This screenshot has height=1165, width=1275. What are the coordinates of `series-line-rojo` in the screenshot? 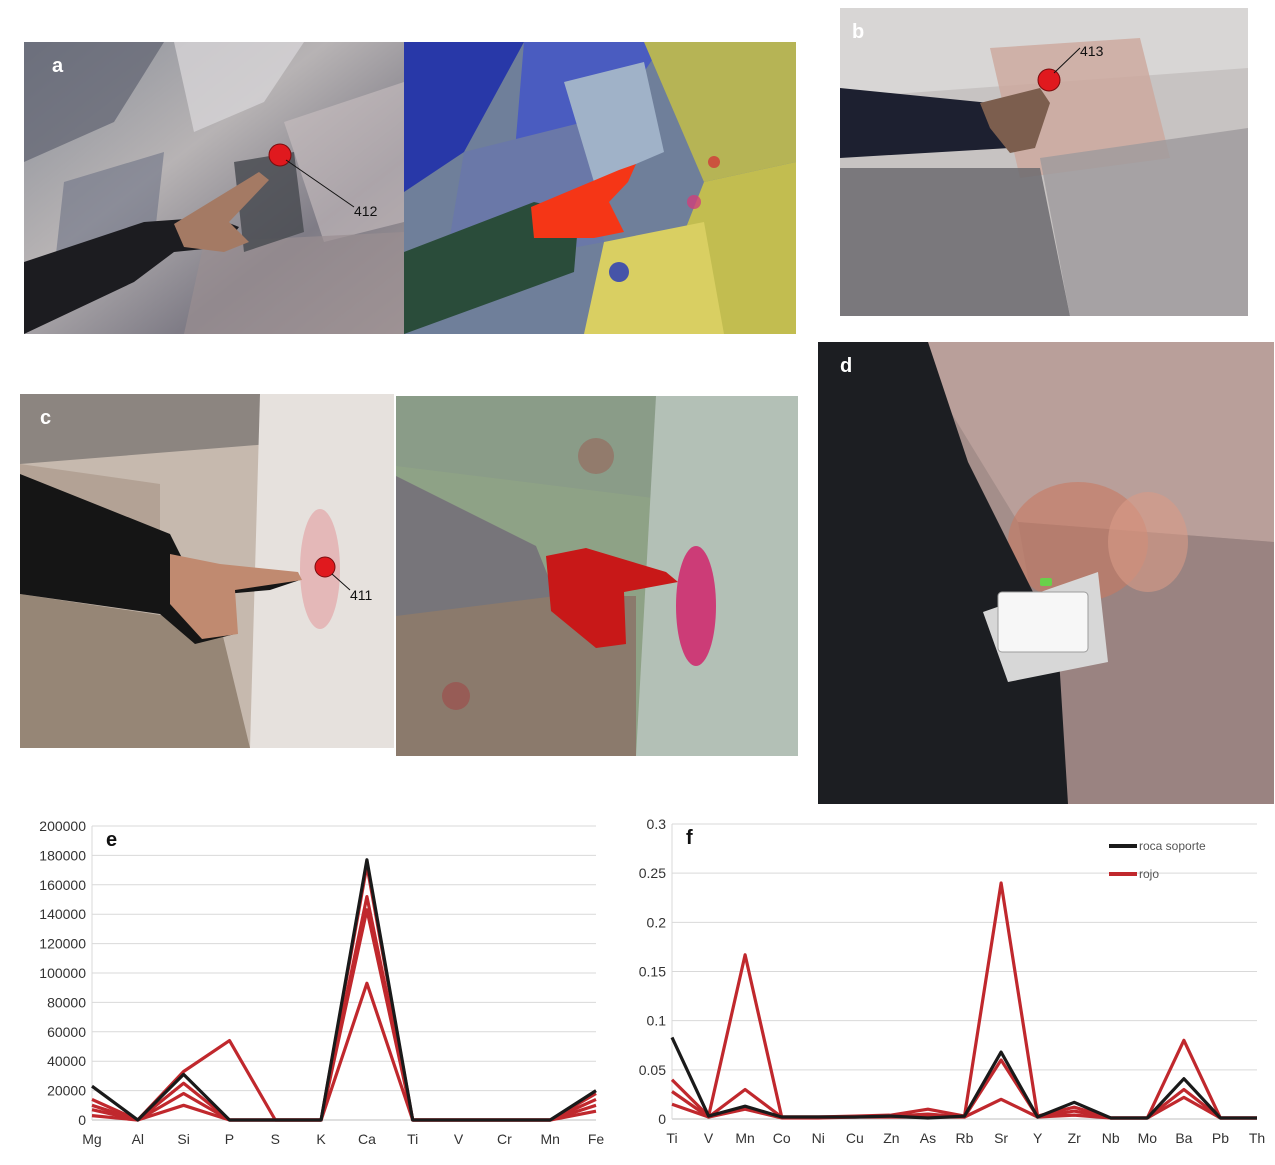 It's located at (963, 1000).